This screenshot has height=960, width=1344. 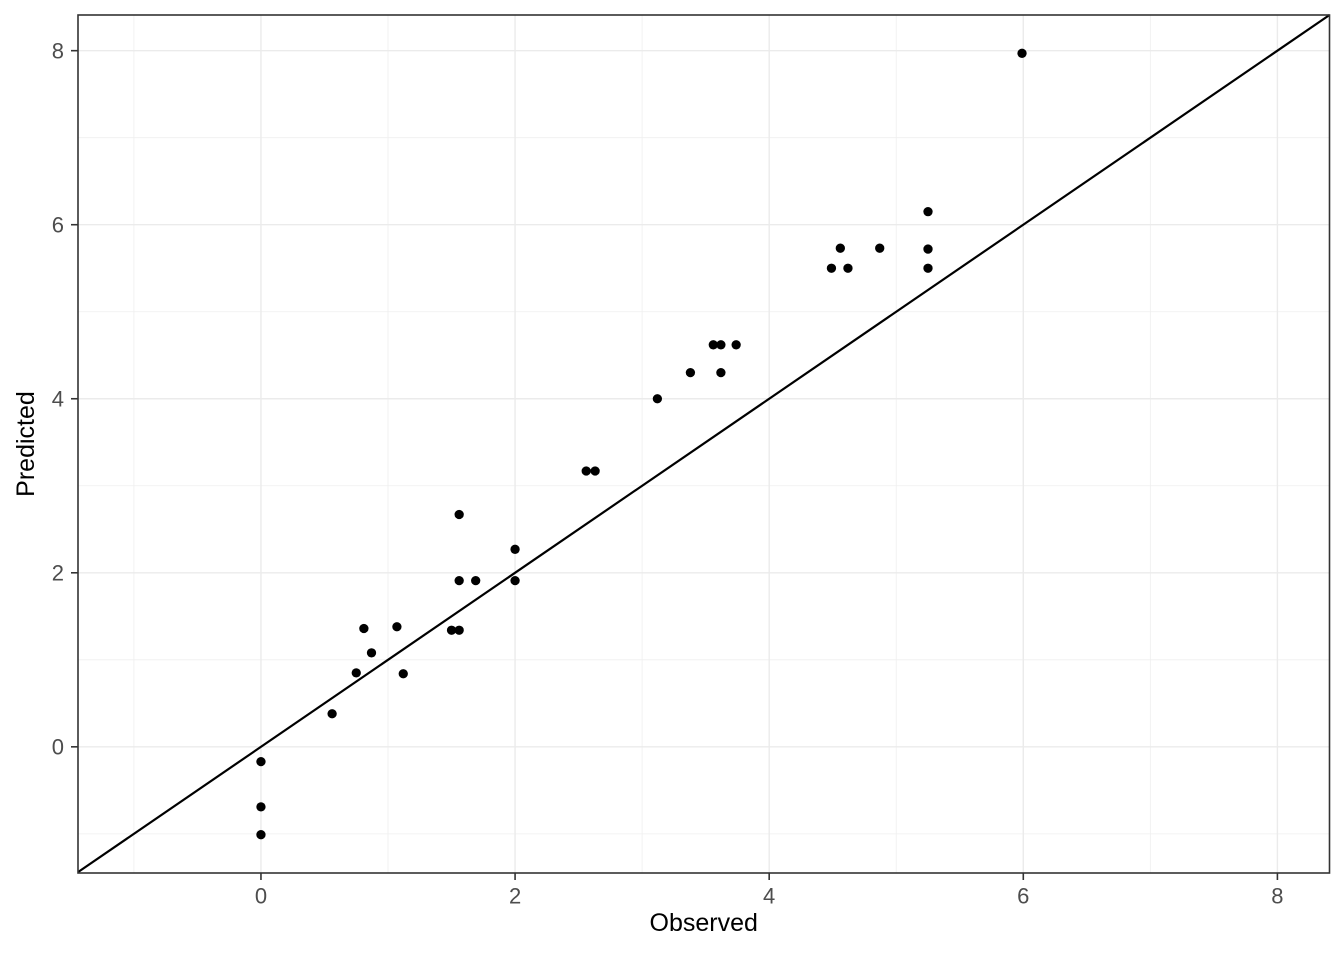 What do you see at coordinates (1023, 896) in the screenshot?
I see `x-tick-label: 6` at bounding box center [1023, 896].